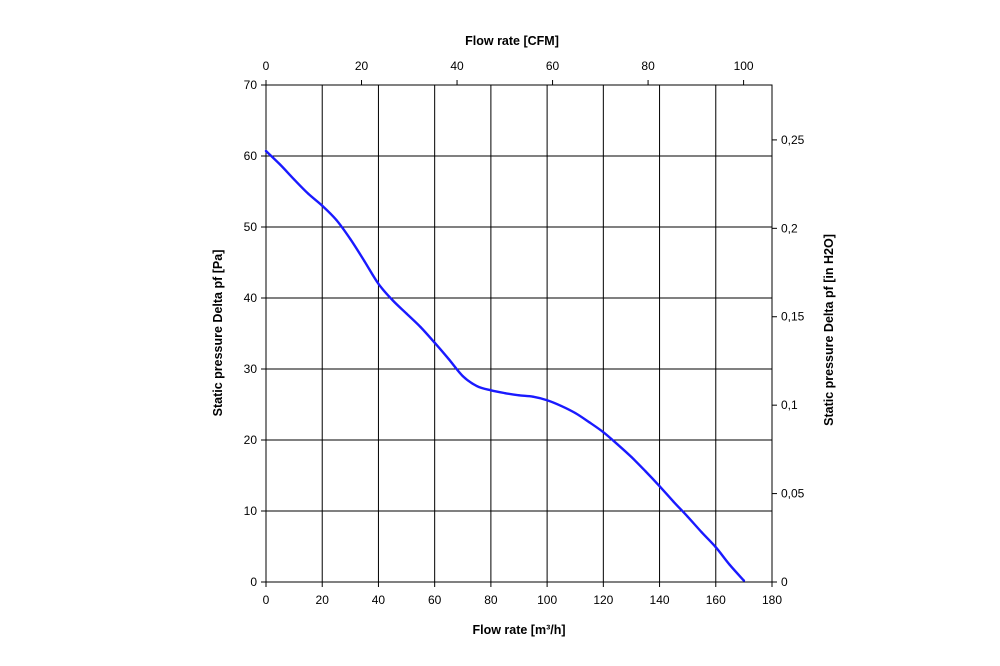 The image size is (1000, 666). What do you see at coordinates (251, 156) in the screenshot?
I see `y-tick-label: 60` at bounding box center [251, 156].